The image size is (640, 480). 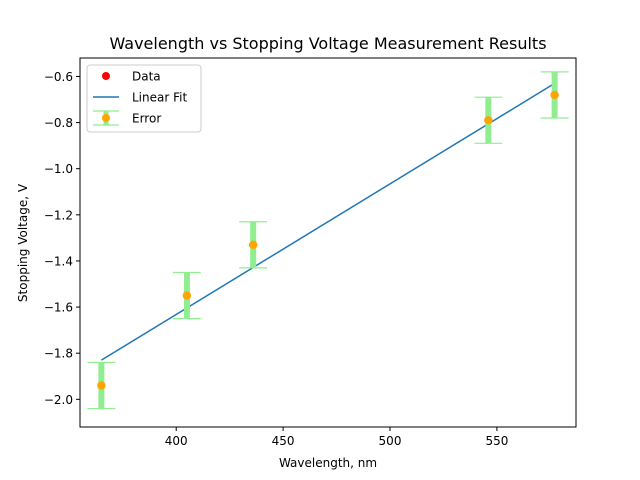 I want to click on x-axis-label: Wavelength, nm, so click(x=328, y=463).